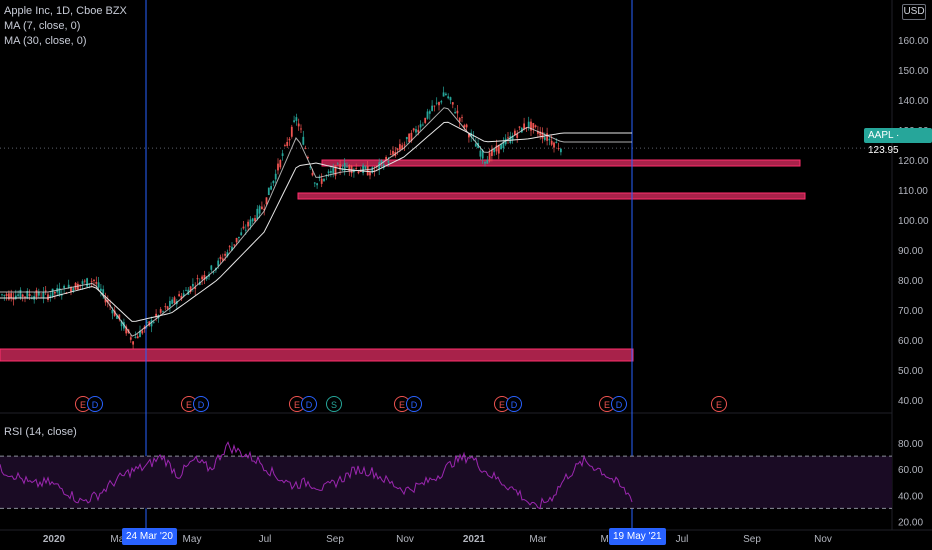  What do you see at coordinates (913, 221) in the screenshot?
I see `price-tick-label: 100.00` at bounding box center [913, 221].